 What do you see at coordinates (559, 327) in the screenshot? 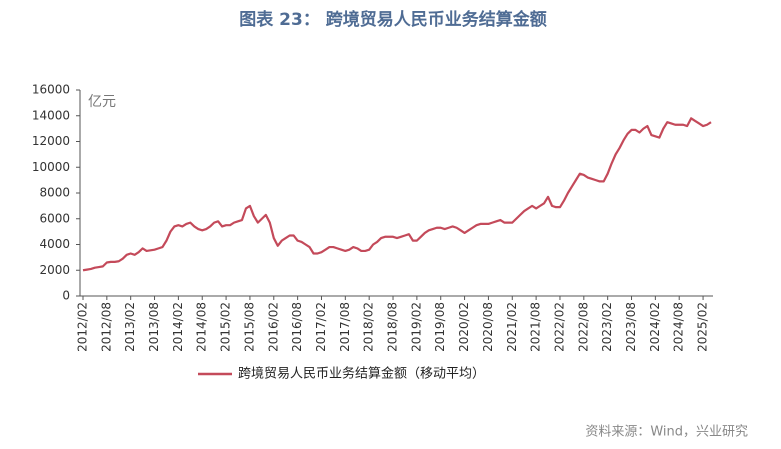
I see `x-tick-label: 2022/02` at bounding box center [559, 327].